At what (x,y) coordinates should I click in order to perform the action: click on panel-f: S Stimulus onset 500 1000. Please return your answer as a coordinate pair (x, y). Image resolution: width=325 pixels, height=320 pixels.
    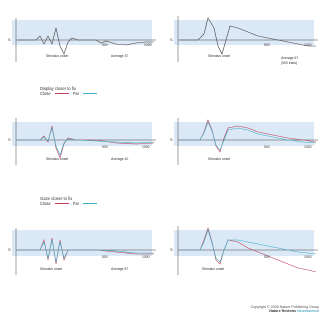
    Looking at the image, I should click on (243, 252).